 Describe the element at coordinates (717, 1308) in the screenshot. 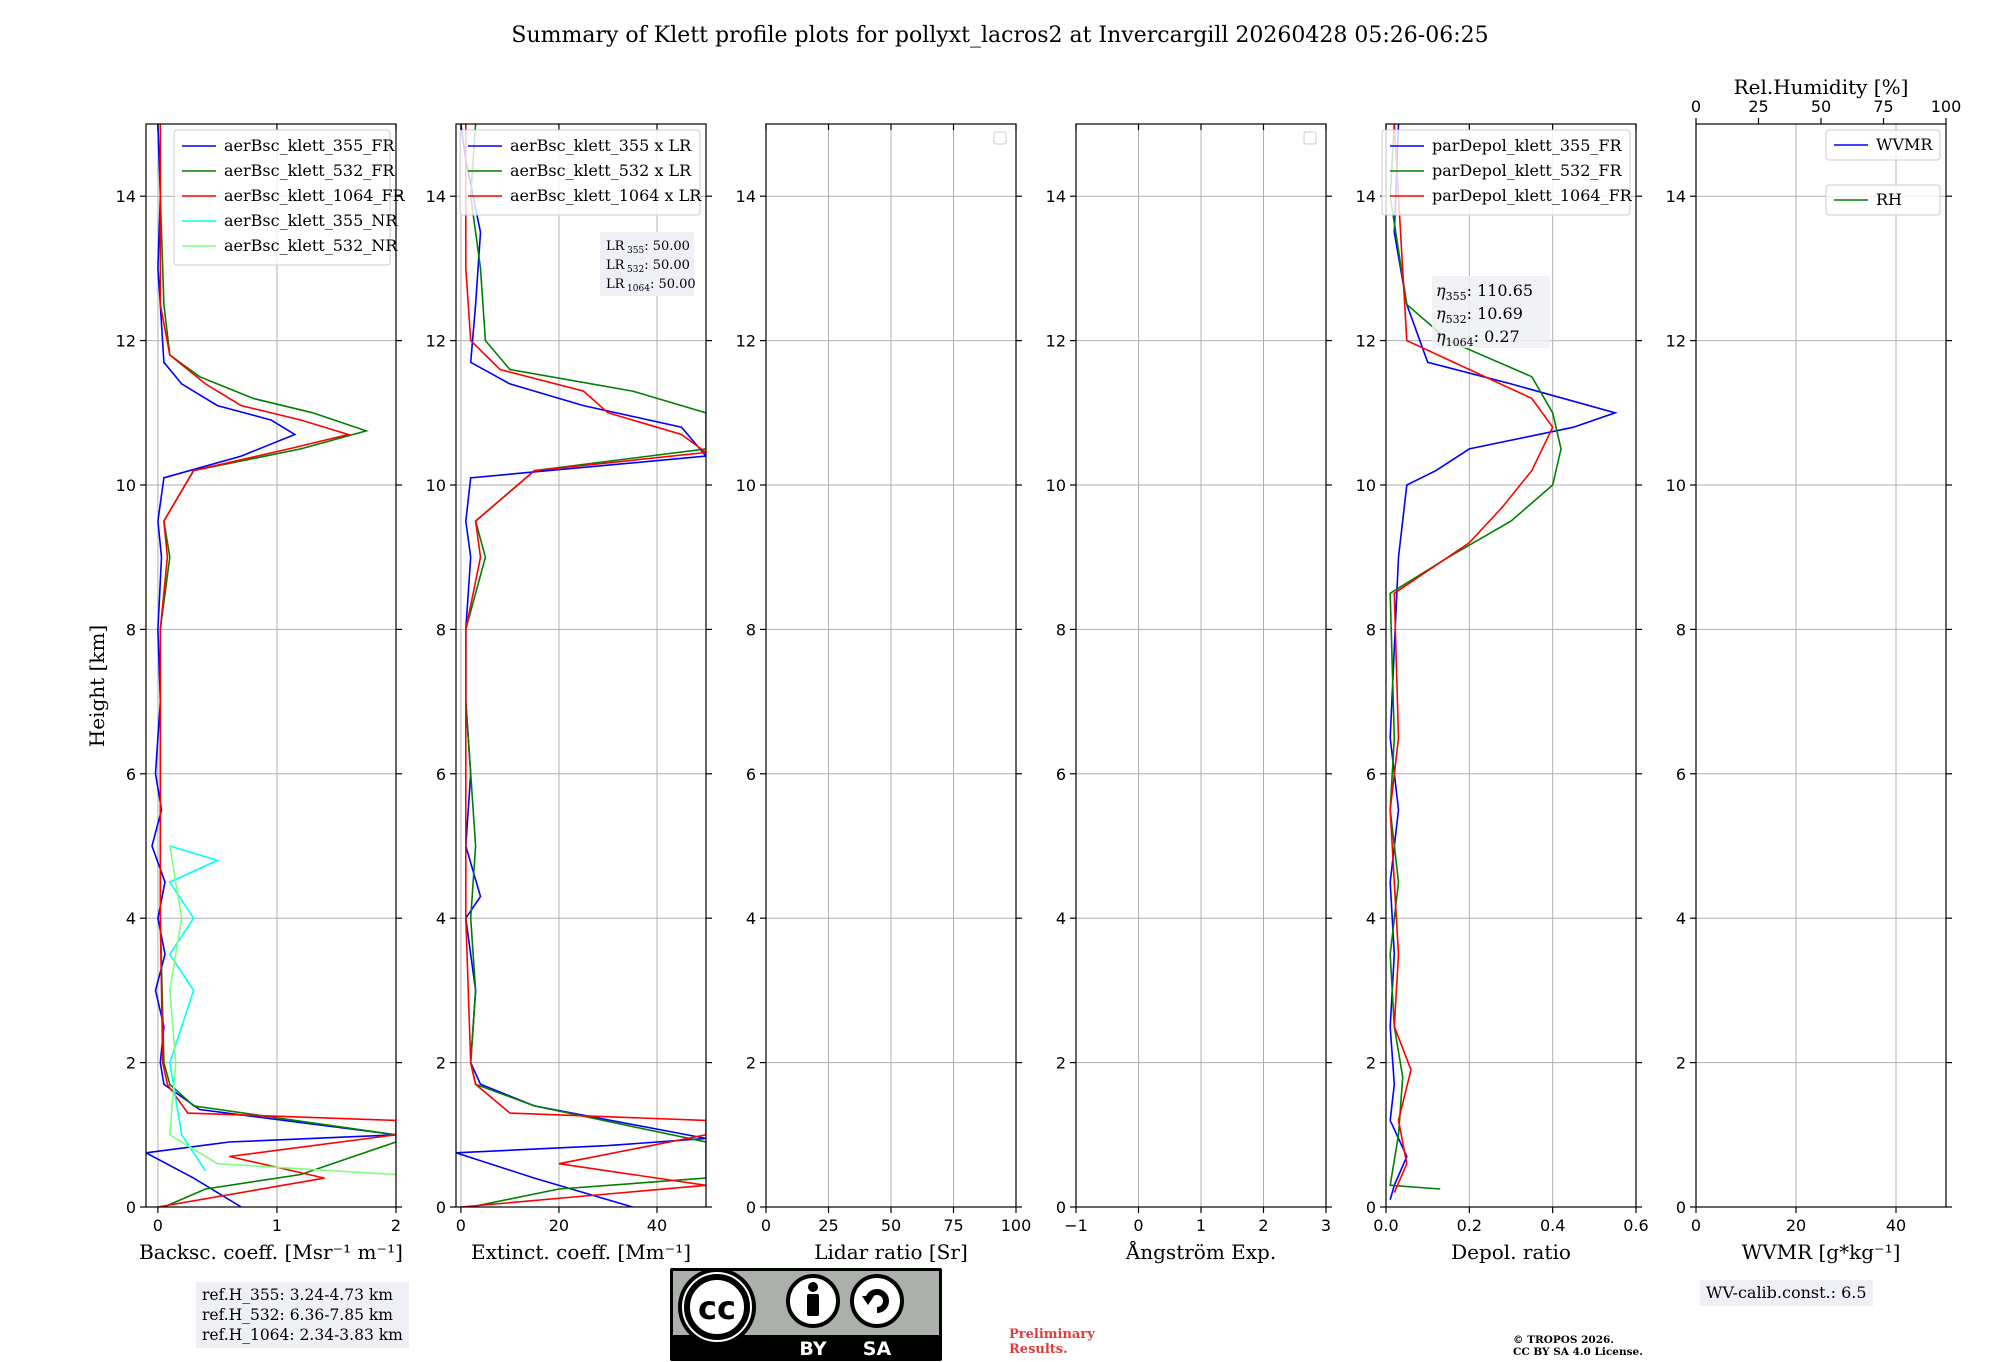

I see `cc-logo-text: cc` at that location.